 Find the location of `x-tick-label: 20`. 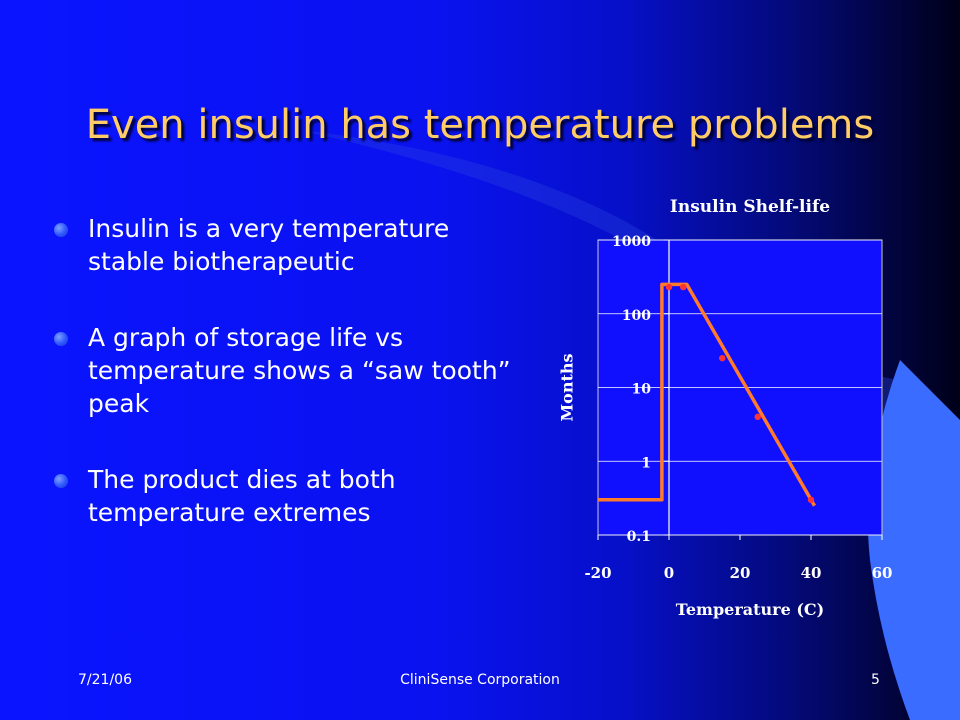

x-tick-label: 20 is located at coordinates (740, 573).